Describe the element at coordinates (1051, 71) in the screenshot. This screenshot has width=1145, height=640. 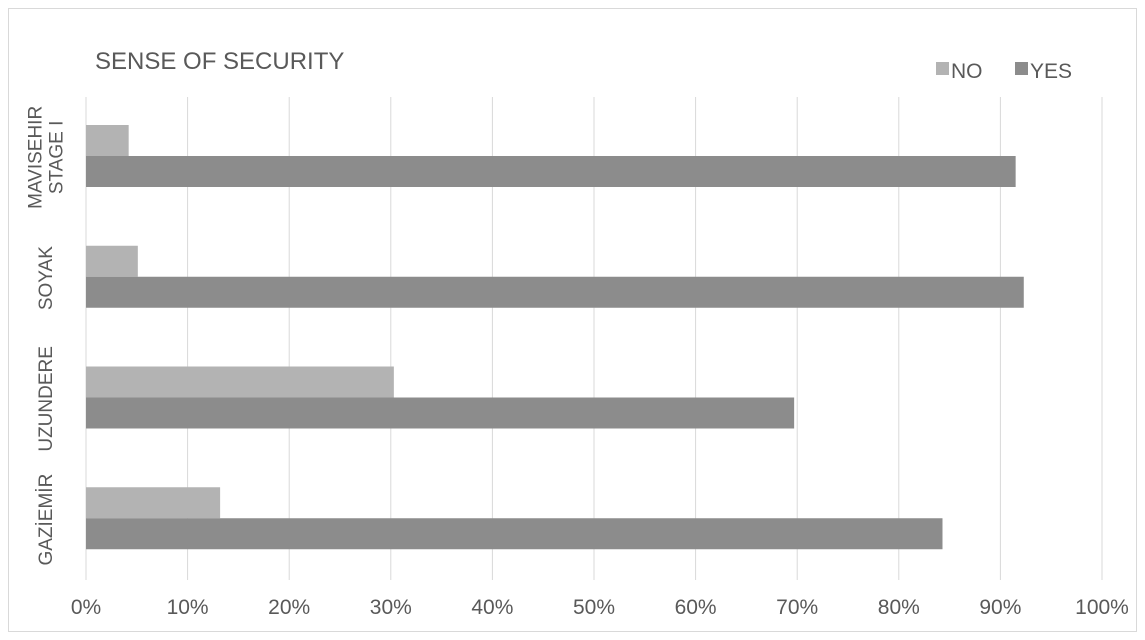
I see `legend-label-yes: YES` at that location.